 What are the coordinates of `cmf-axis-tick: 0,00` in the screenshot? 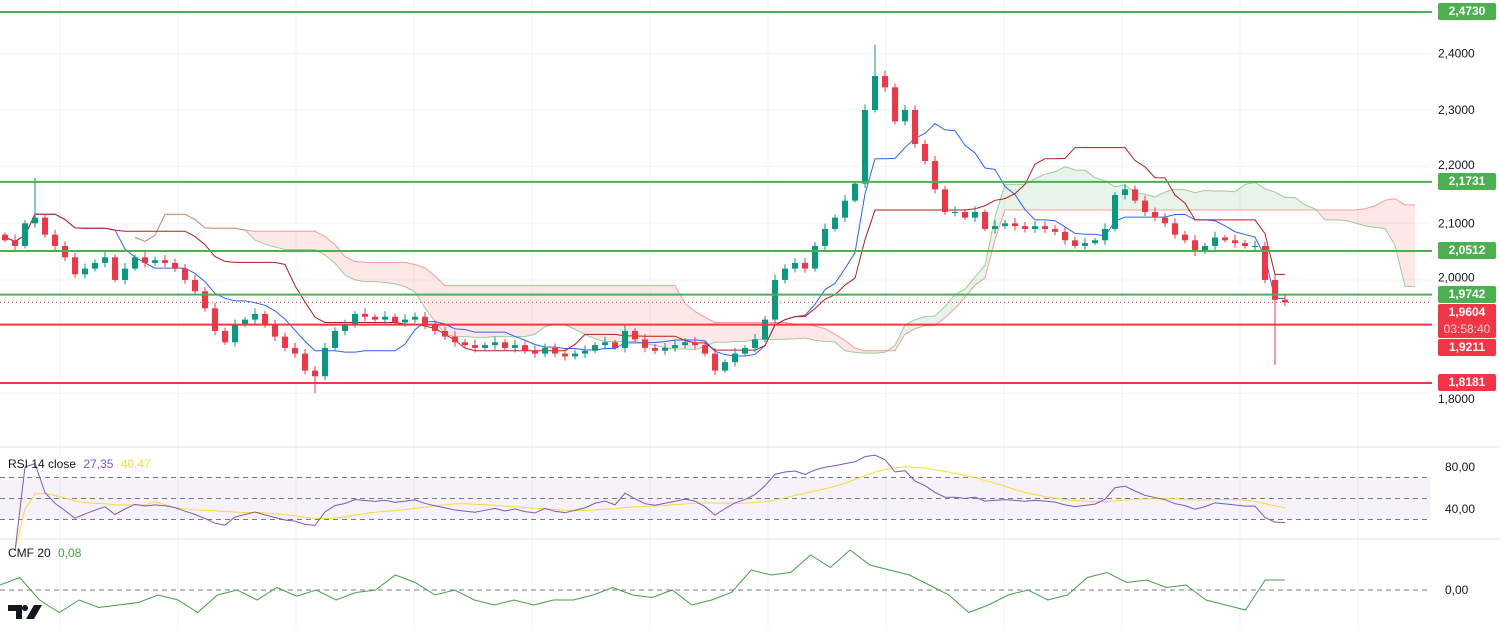 It's located at (1457, 590).